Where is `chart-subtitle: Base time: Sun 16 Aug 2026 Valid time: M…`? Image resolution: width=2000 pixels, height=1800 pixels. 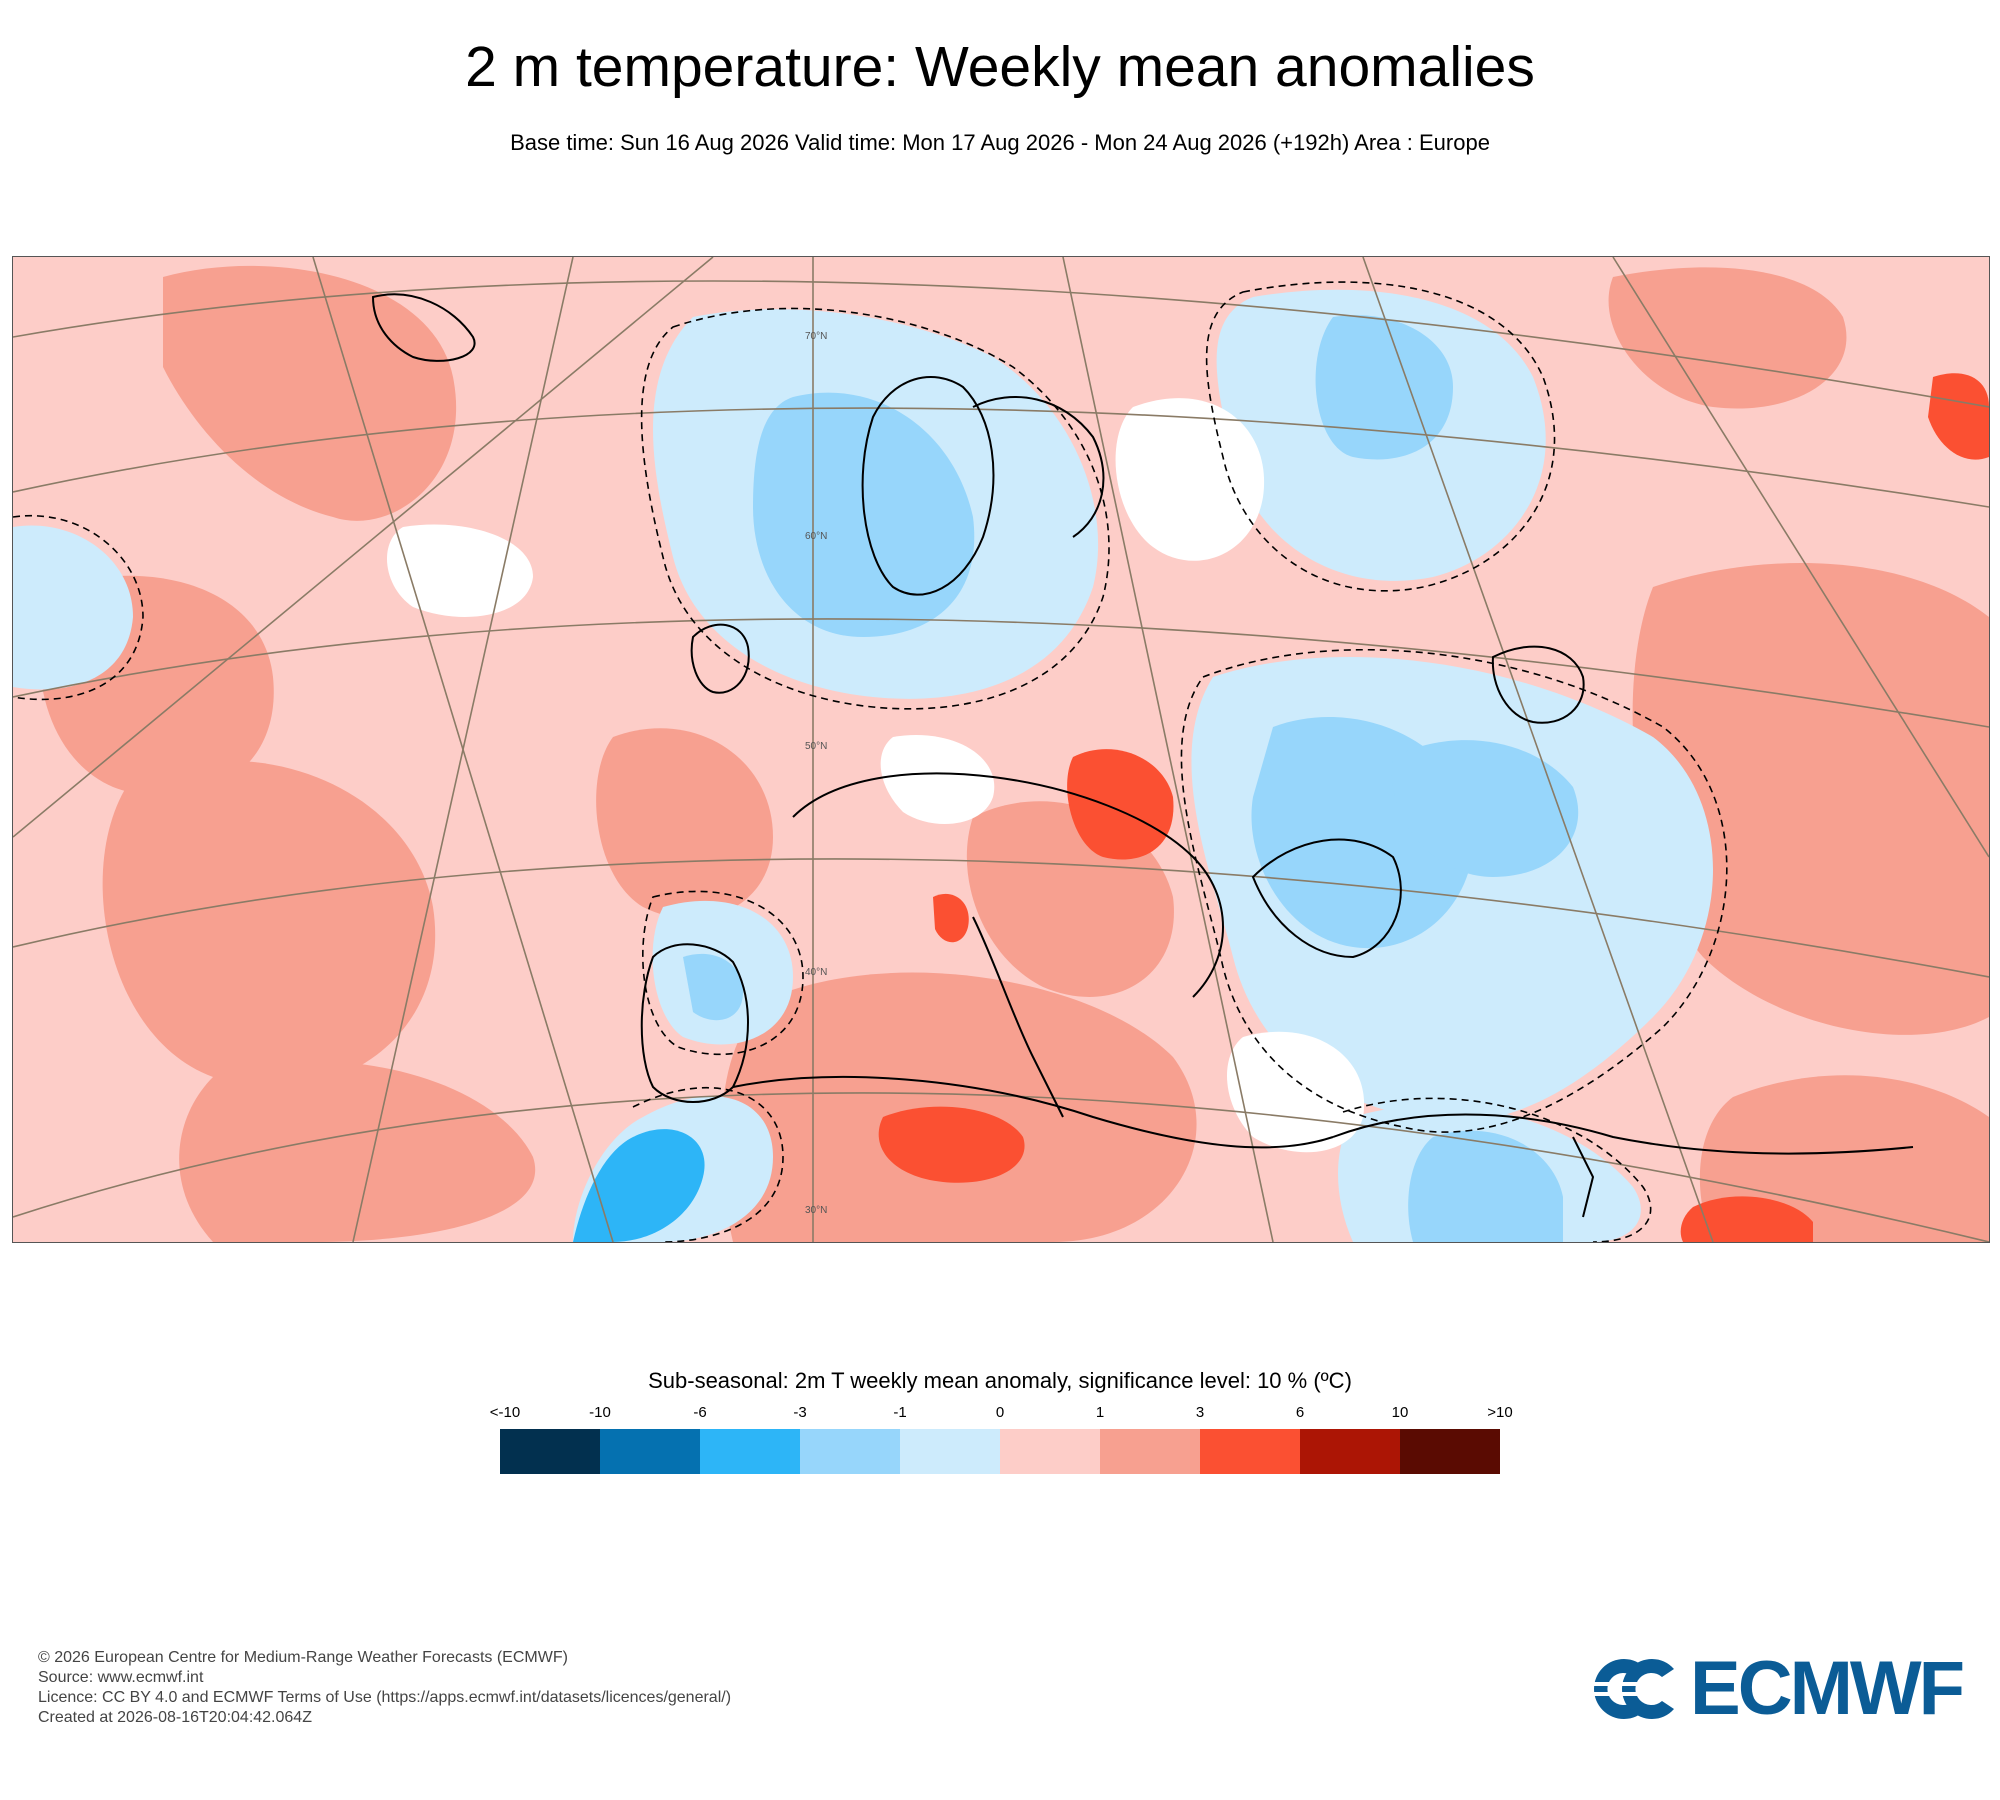 chart-subtitle: Base time: Sun 16 Aug 2026 Valid time: M… is located at coordinates (1000, 142).